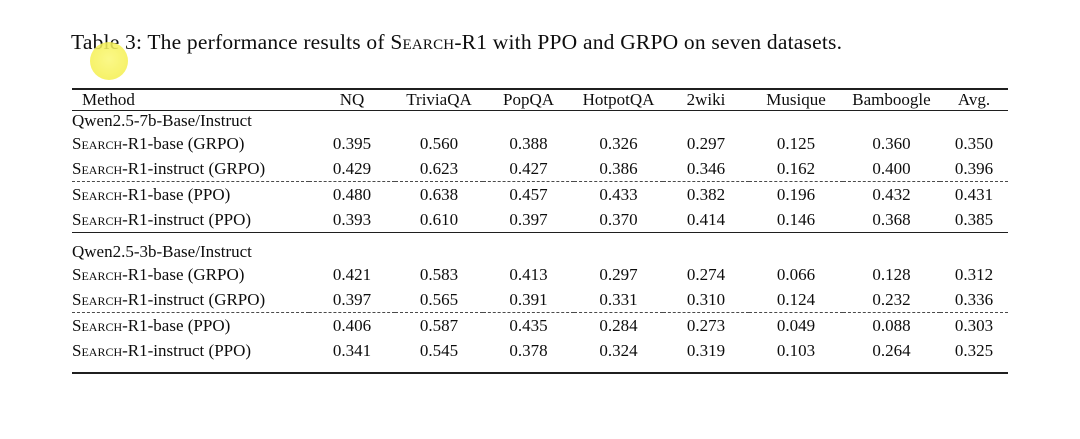  I want to click on column-header-triviaqa: TriviaQA, so click(439, 100).